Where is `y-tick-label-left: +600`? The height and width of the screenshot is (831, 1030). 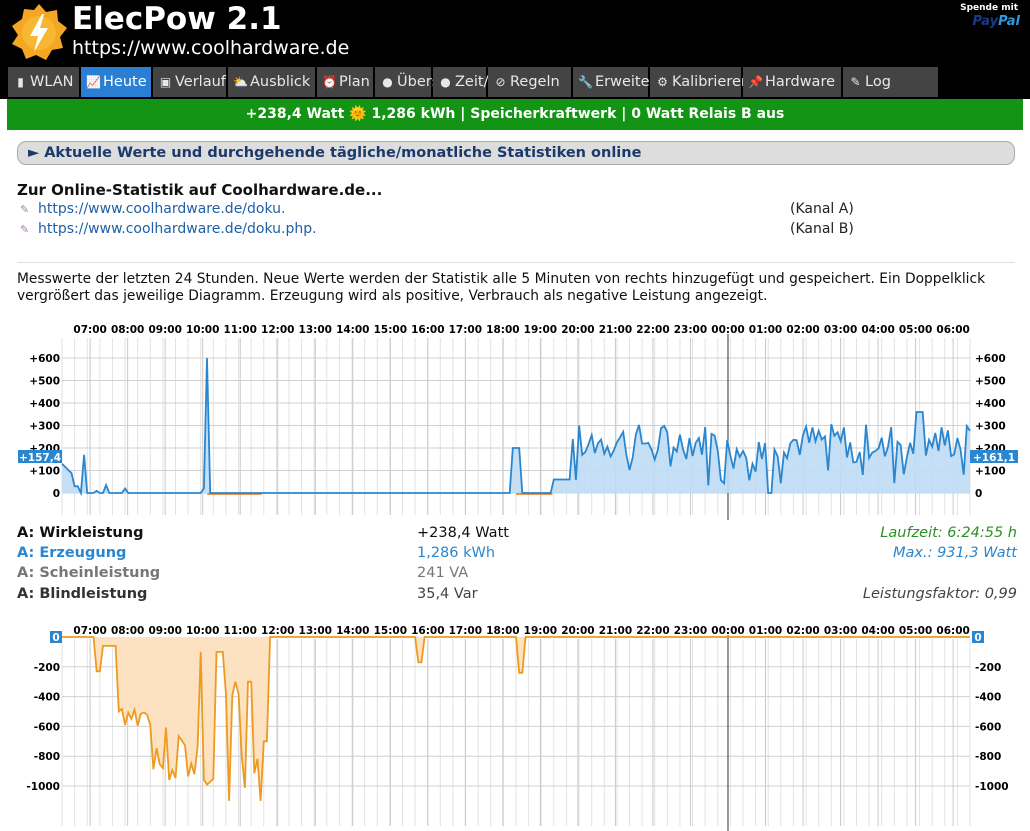 y-tick-label-left: +600 is located at coordinates (44, 359).